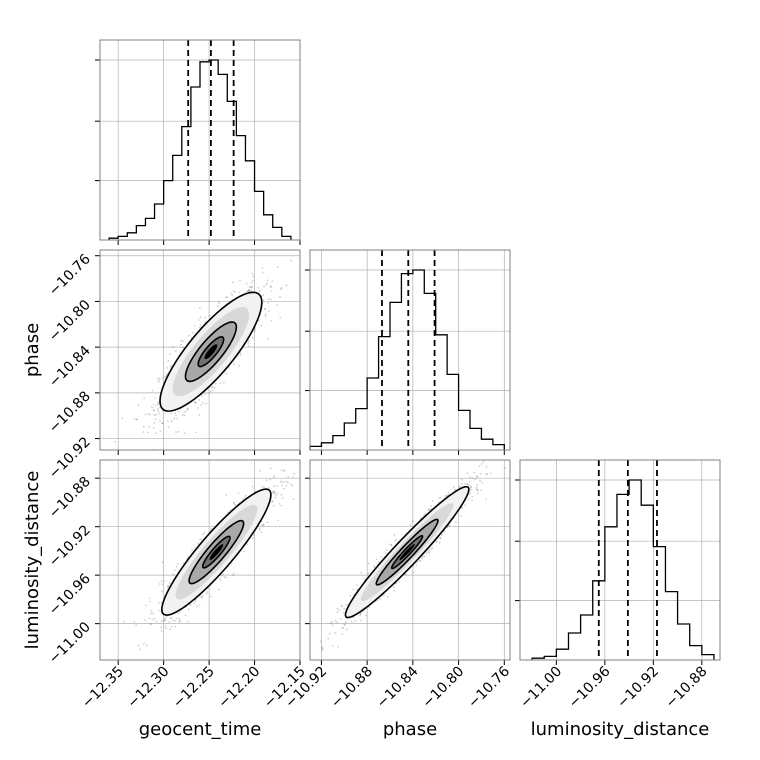  I want to click on pair-geocent-time-phase-plot-area, so click(203, 354).